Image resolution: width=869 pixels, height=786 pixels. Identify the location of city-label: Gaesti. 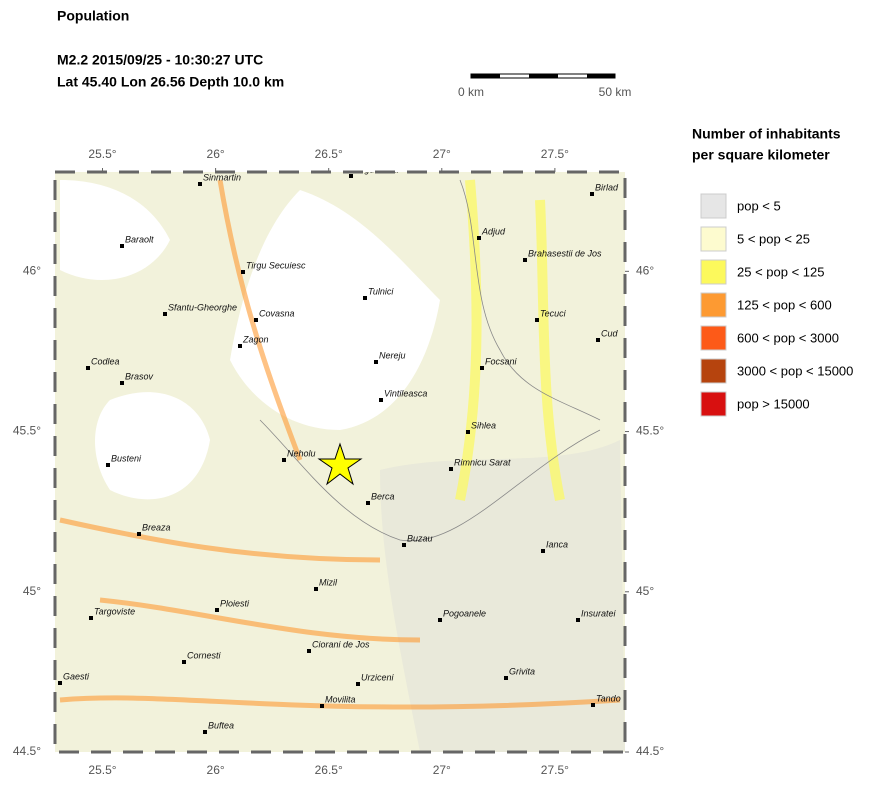
(76, 676).